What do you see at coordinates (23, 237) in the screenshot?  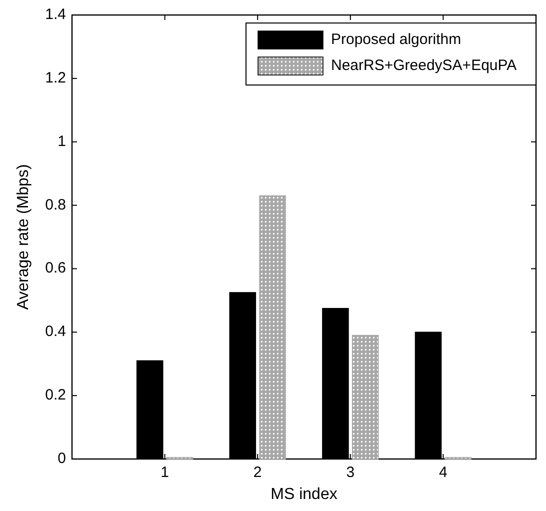 I see `y-axis-title: Average rate (Mbps)` at bounding box center [23, 237].